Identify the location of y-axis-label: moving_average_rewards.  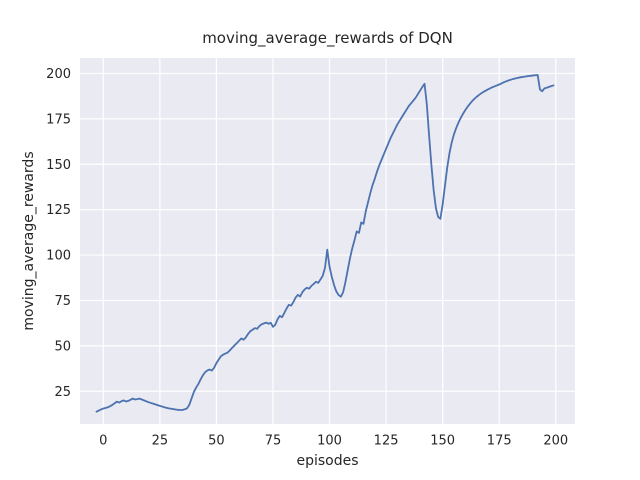
(29, 241).